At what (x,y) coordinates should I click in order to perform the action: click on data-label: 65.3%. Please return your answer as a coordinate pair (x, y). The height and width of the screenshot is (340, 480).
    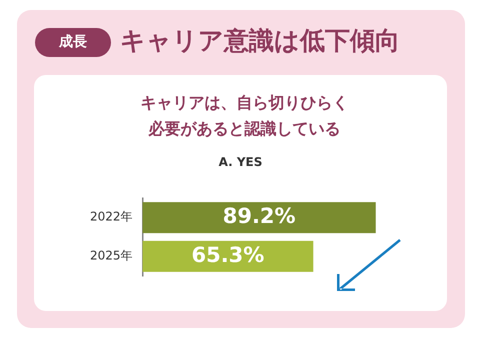
    Looking at the image, I should click on (227, 254).